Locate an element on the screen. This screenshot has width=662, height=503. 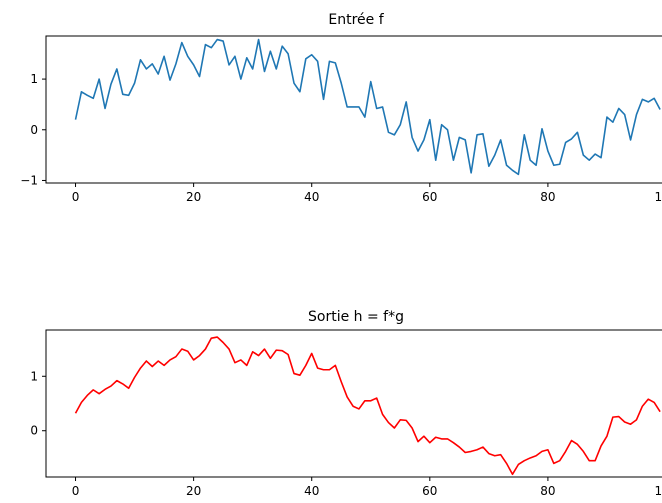
chart-title: Sortie h = f*g is located at coordinates (356, 317).